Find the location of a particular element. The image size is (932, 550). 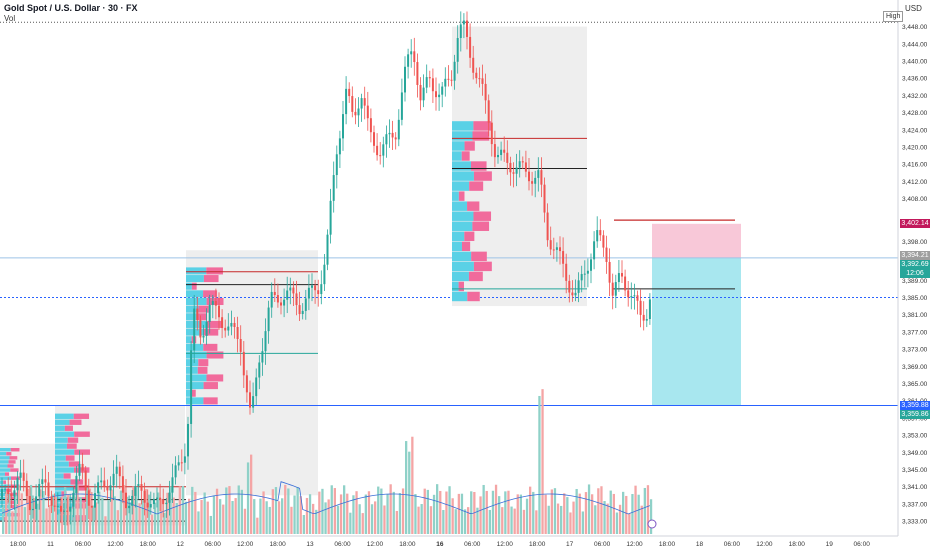

profile-day12-up is located at coordinates (192, 363).